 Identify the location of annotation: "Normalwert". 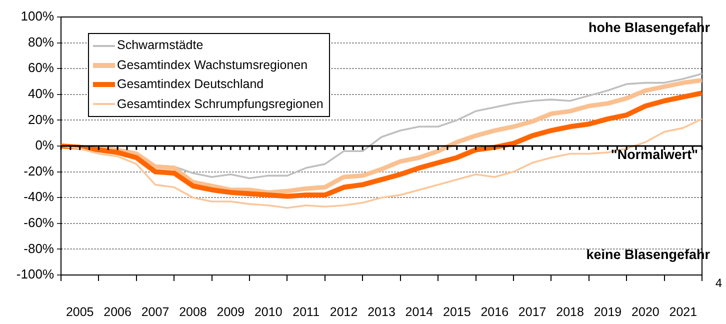
(654, 154).